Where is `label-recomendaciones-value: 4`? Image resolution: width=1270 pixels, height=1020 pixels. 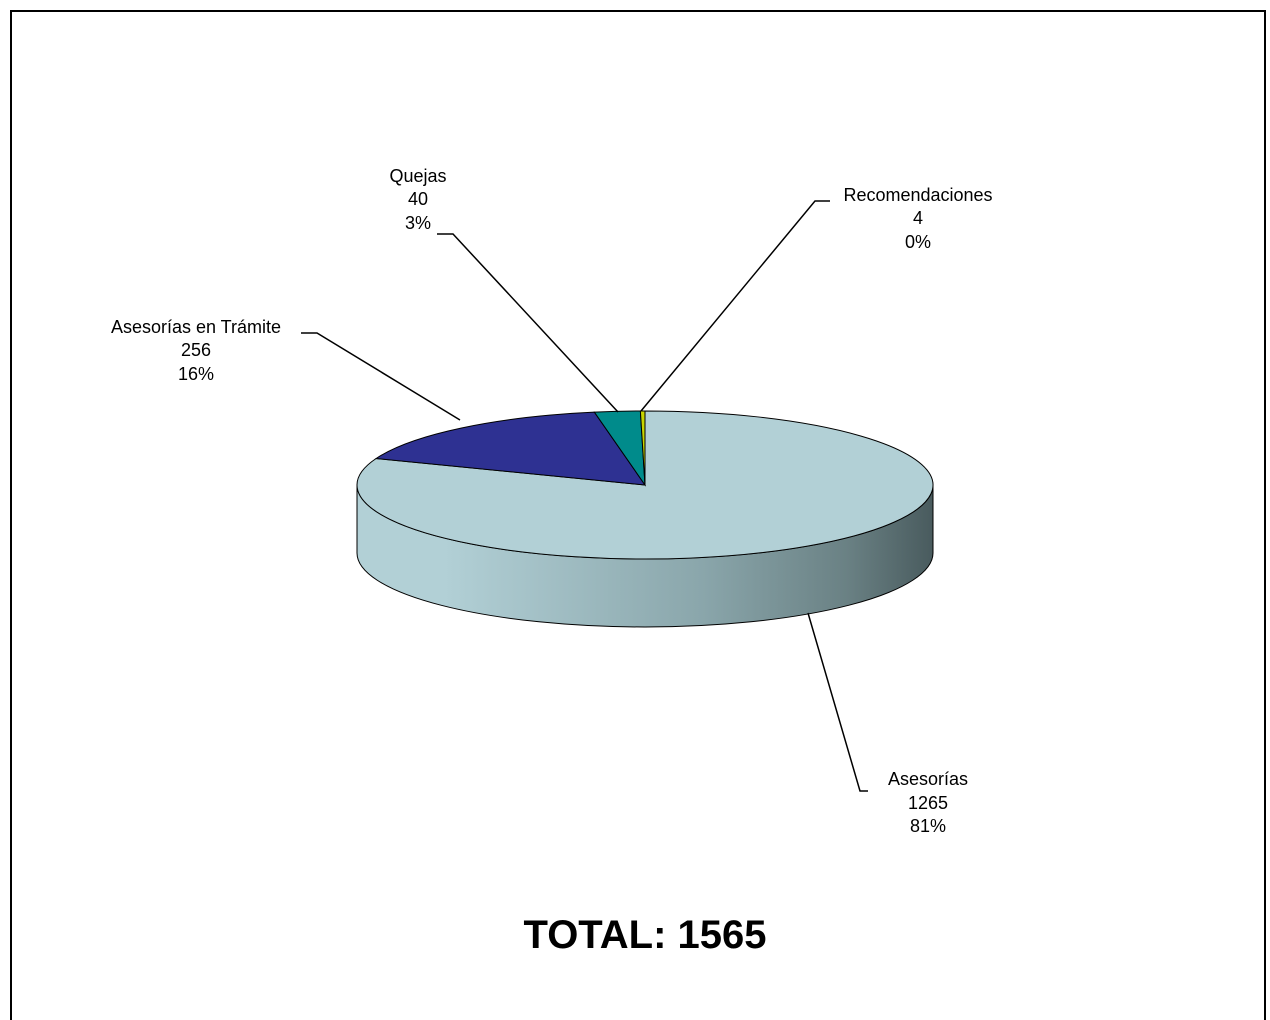
label-recomendaciones-value: 4 is located at coordinates (918, 218).